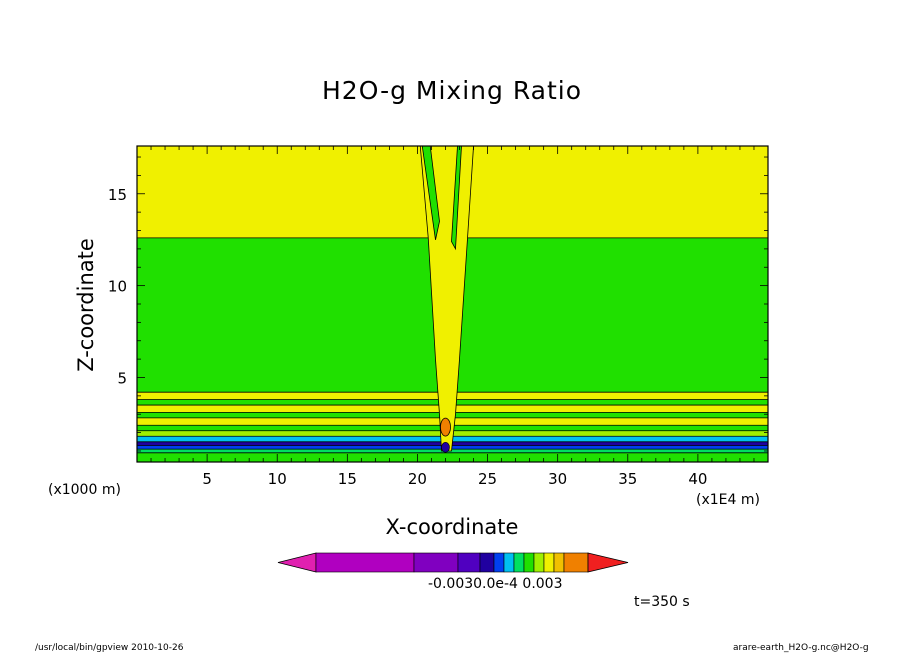 The image size is (904, 654). I want to click on x-tick-label: 30, so click(557, 479).